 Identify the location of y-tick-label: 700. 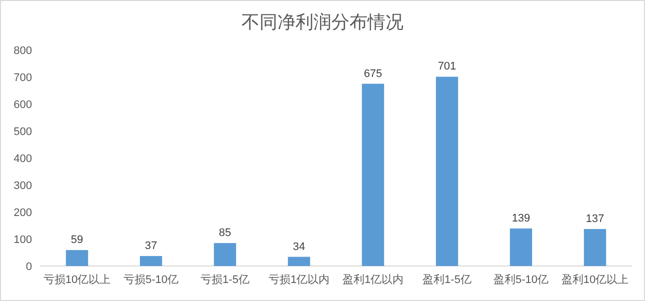
(23, 78).